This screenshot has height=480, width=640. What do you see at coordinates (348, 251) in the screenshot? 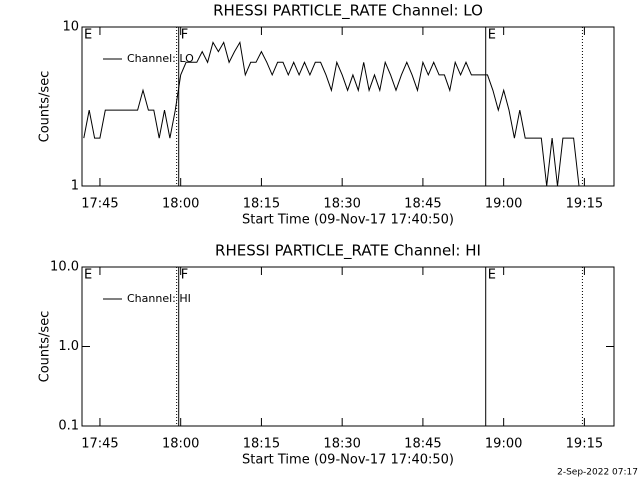
I see `chart-title: RHESSI PARTICLE_RATE Channel: HI` at bounding box center [348, 251].